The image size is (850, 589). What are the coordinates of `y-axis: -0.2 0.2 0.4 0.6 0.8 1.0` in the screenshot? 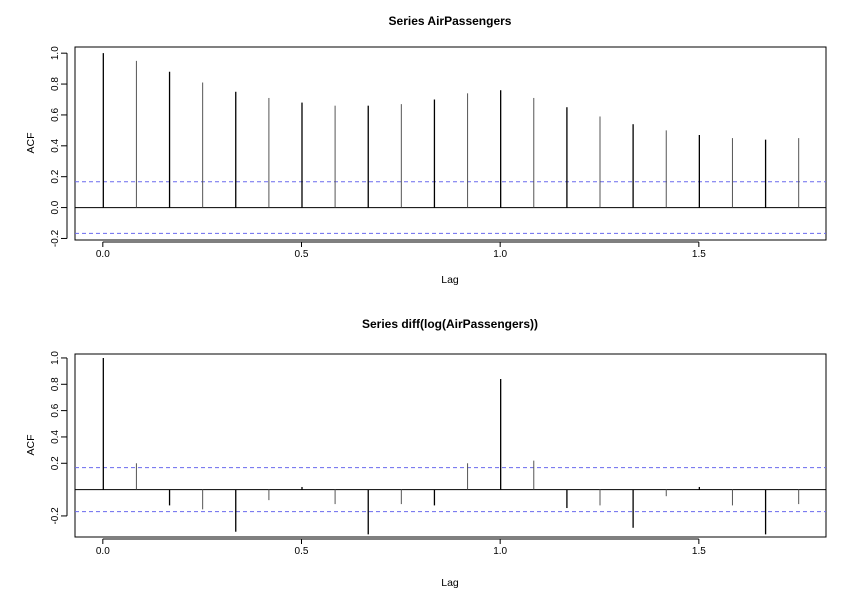 It's located at (59, 438).